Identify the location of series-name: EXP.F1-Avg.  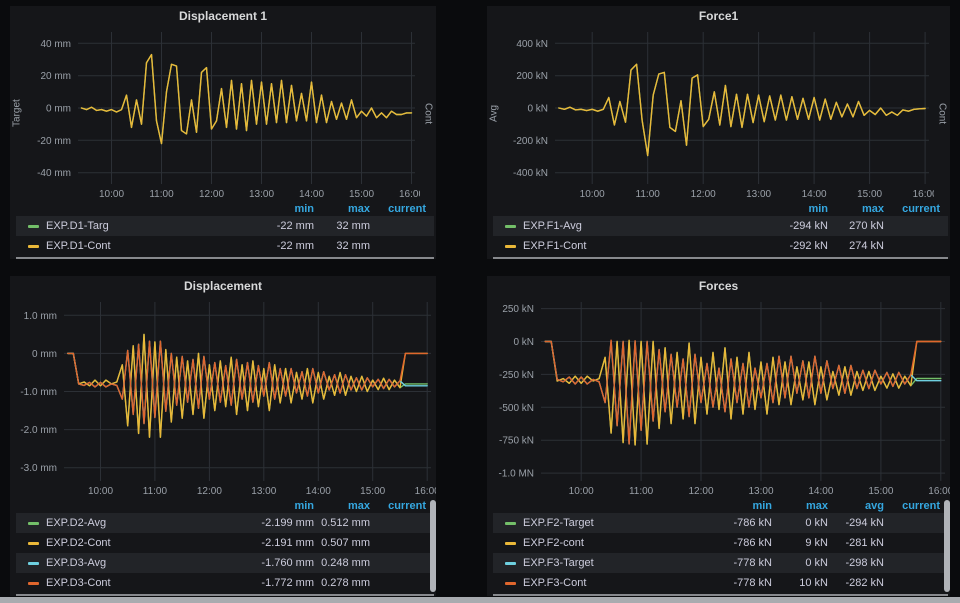
(552, 226).